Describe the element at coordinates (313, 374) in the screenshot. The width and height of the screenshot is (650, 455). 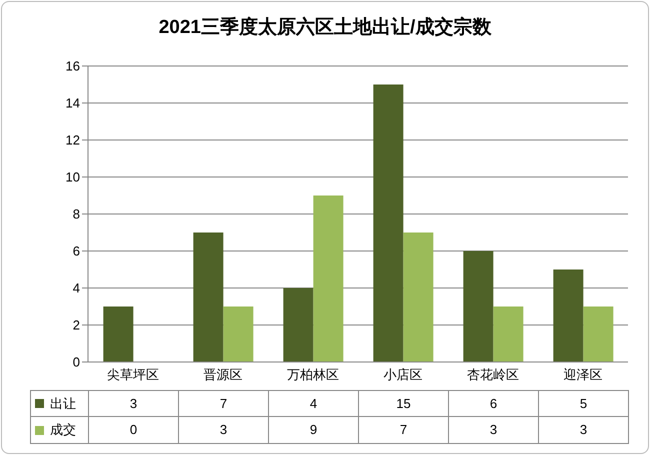
I see `x-tick-label: 万柏林区` at that location.